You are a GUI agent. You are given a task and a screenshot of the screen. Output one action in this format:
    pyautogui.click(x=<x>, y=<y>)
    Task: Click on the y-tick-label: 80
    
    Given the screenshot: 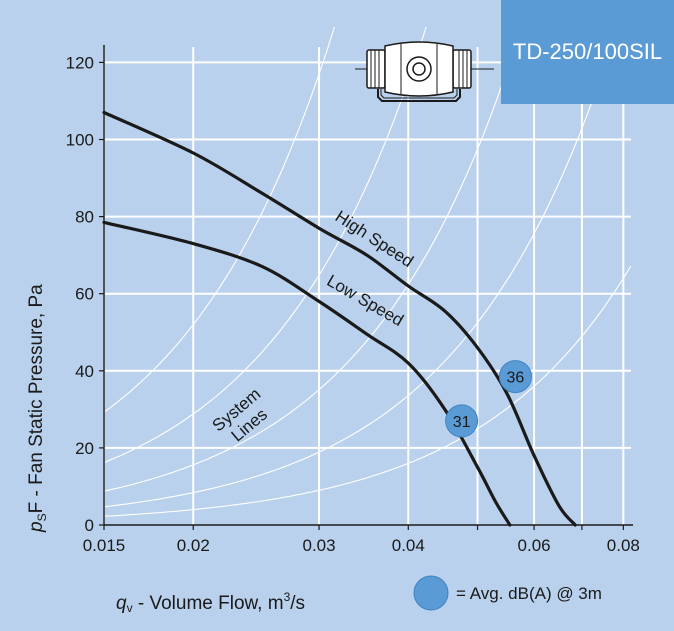 What is the action you would take?
    pyautogui.click(x=84, y=217)
    